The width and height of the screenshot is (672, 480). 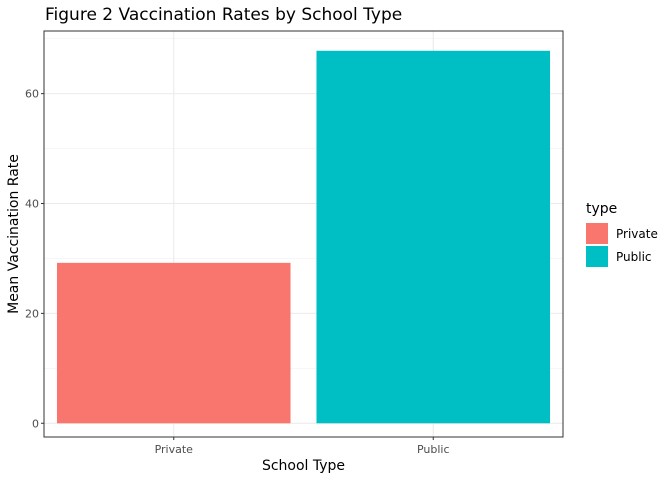 I want to click on y-tick-label: 0, so click(x=35, y=423).